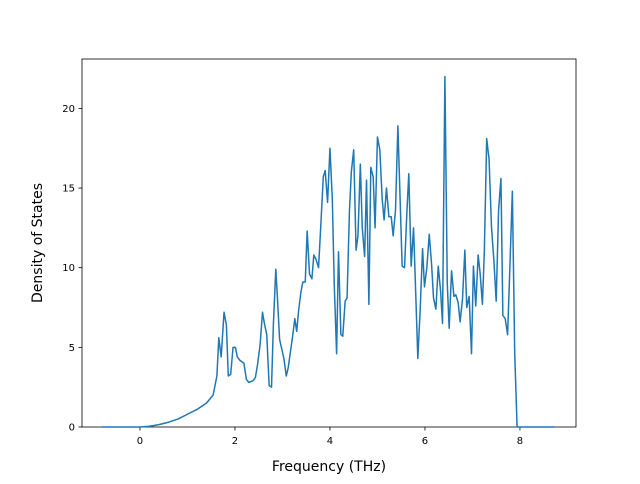 The image size is (640, 484). I want to click on x-tick-label: 2, so click(235, 441).